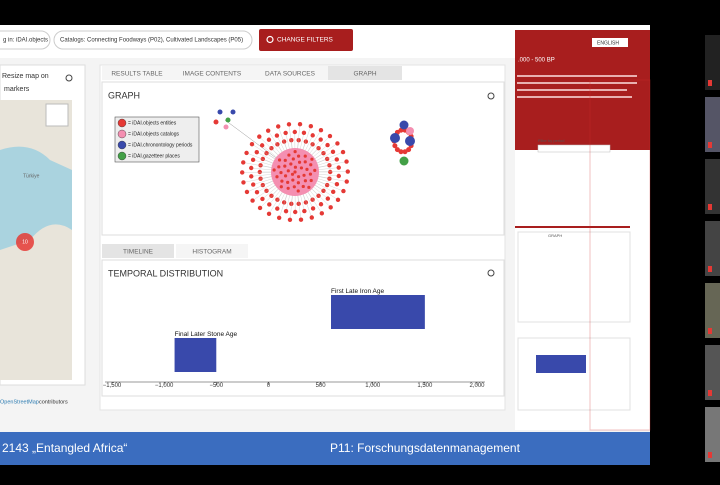  I want to click on change-filters-label: CHANGE FILTERS, so click(305, 40).